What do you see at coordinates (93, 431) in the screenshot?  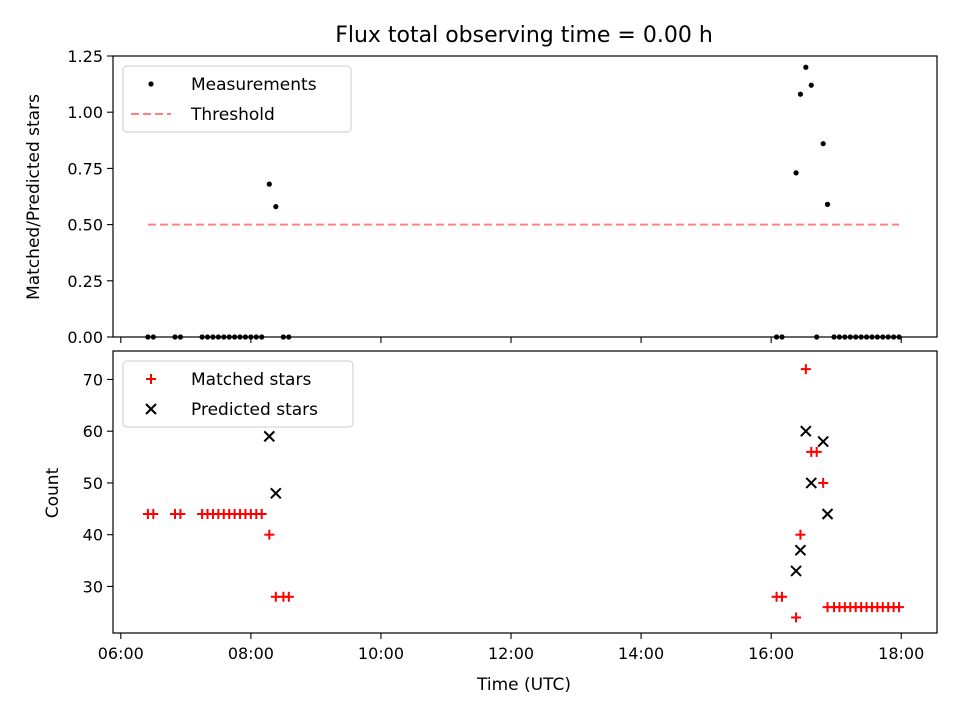 I see `bottom-y-tick-label: 60` at bounding box center [93, 431].